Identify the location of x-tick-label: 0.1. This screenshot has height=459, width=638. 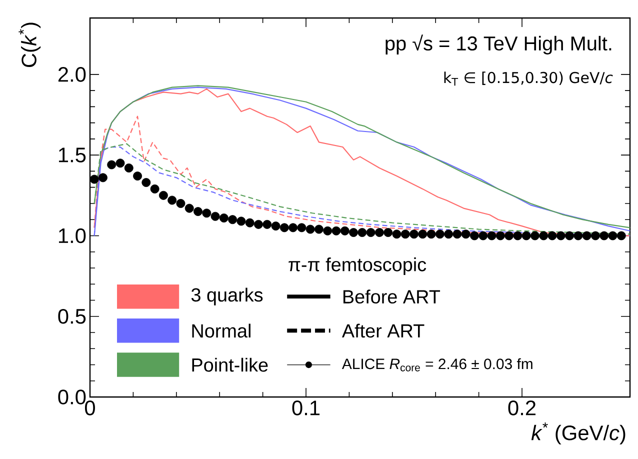
(306, 408).